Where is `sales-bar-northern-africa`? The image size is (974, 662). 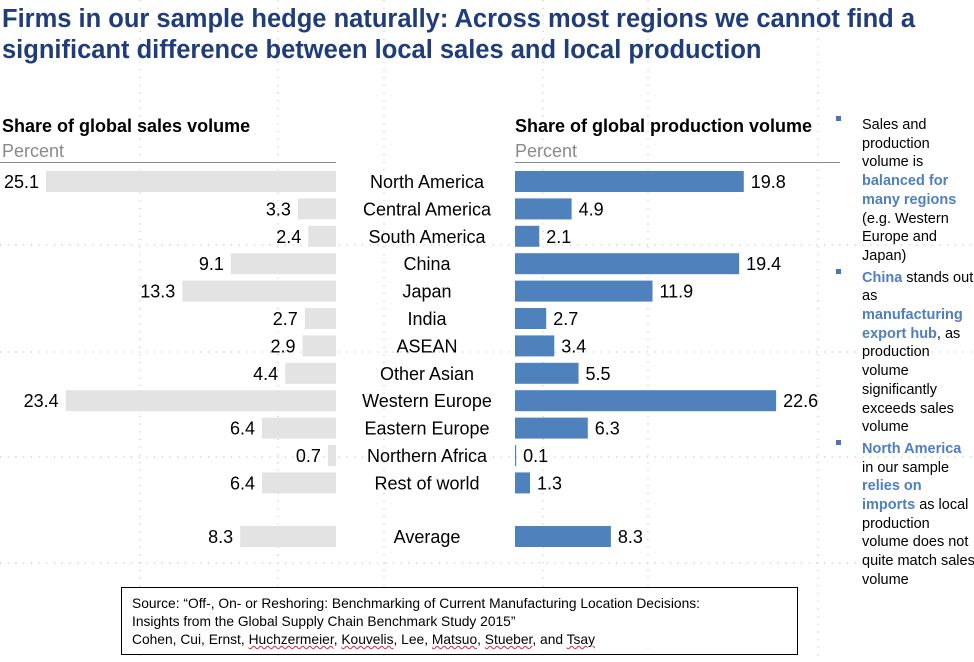
sales-bar-northern-africa is located at coordinates (331, 455).